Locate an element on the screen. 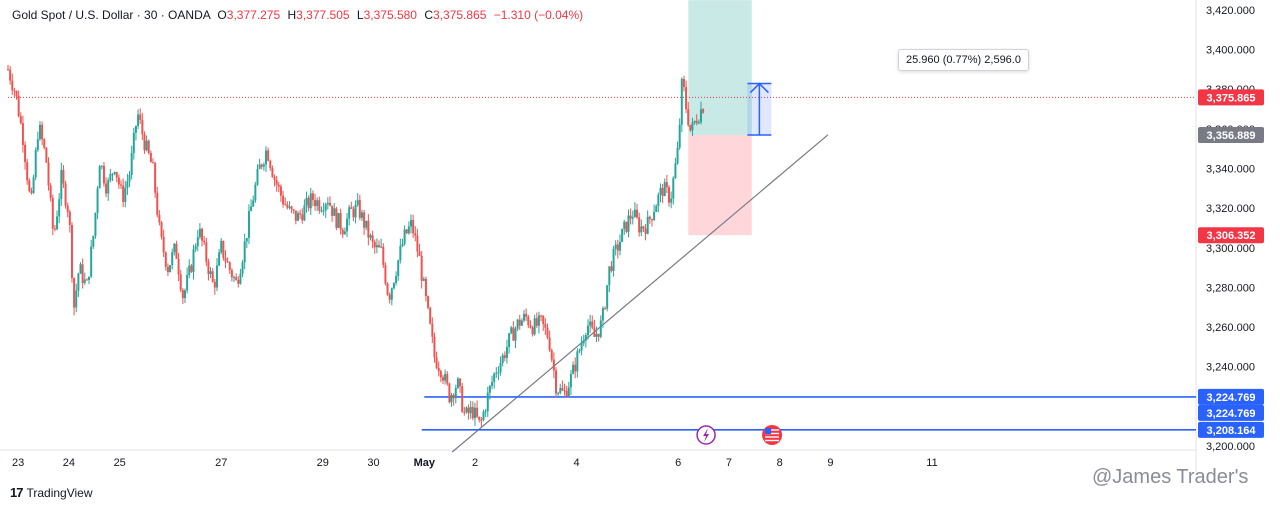  last-price-tag-bg is located at coordinates (1231, 97).